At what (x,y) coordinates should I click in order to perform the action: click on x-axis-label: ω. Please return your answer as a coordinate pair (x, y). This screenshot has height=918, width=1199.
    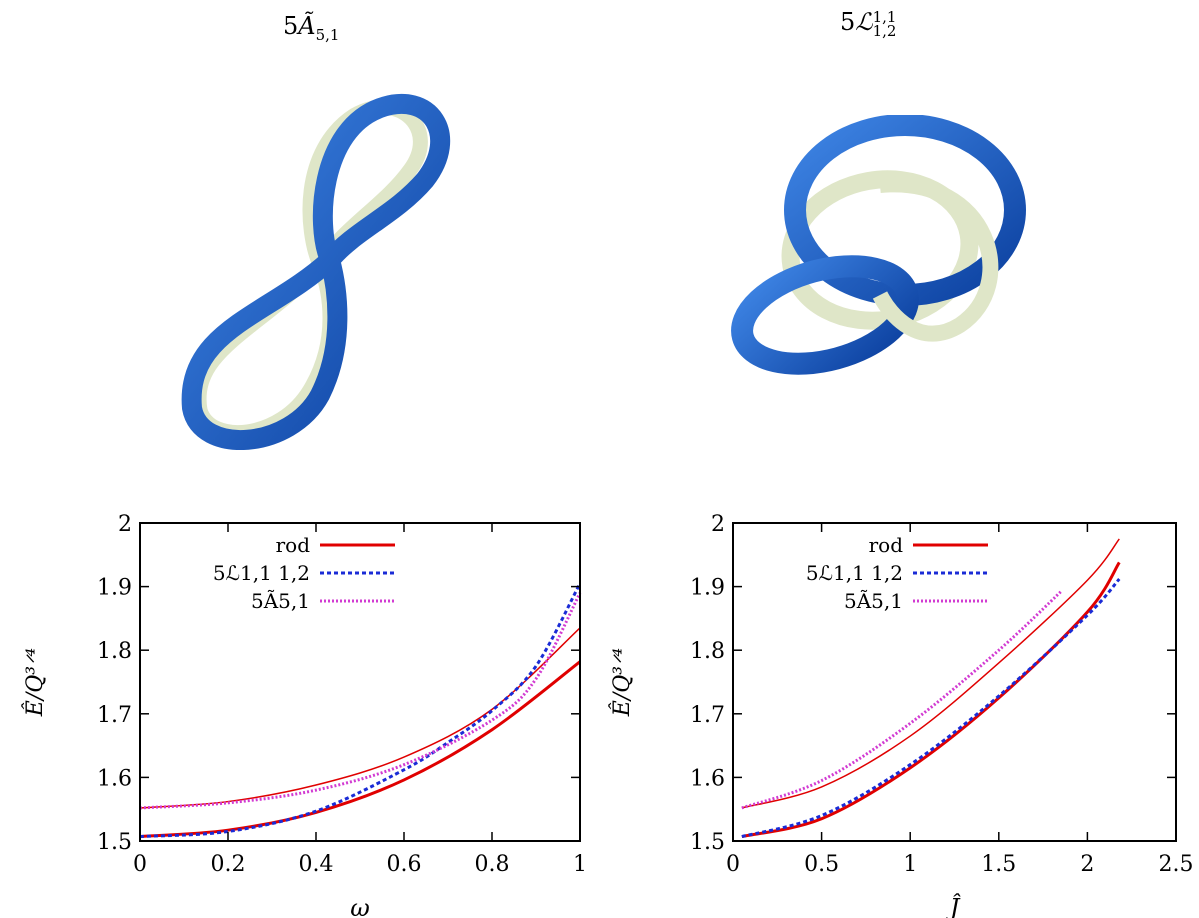
    Looking at the image, I should click on (360, 906).